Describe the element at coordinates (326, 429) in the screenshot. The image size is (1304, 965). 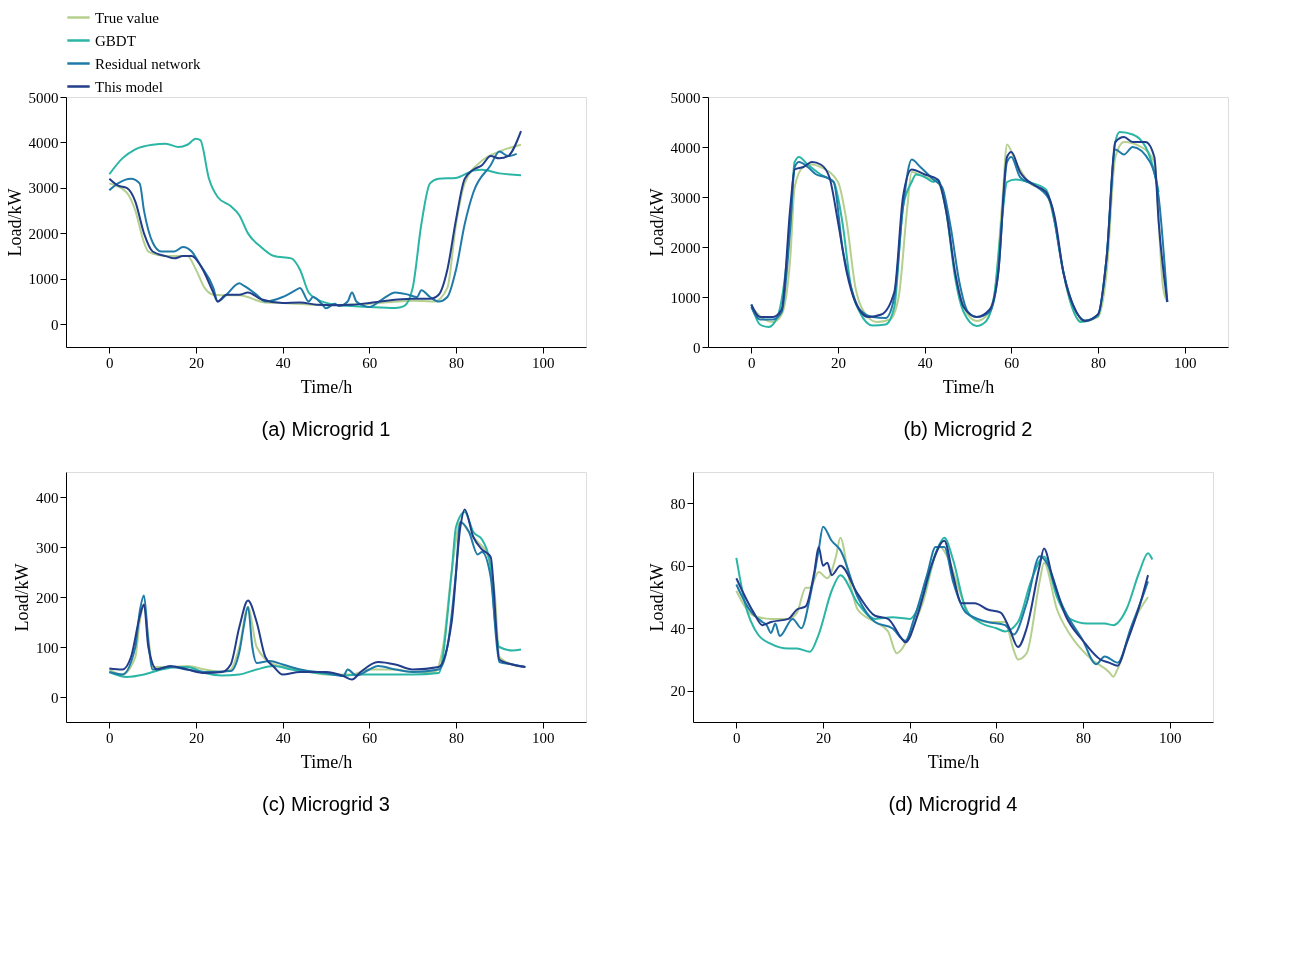
I see `text: (a) Microgrid 1` at that location.